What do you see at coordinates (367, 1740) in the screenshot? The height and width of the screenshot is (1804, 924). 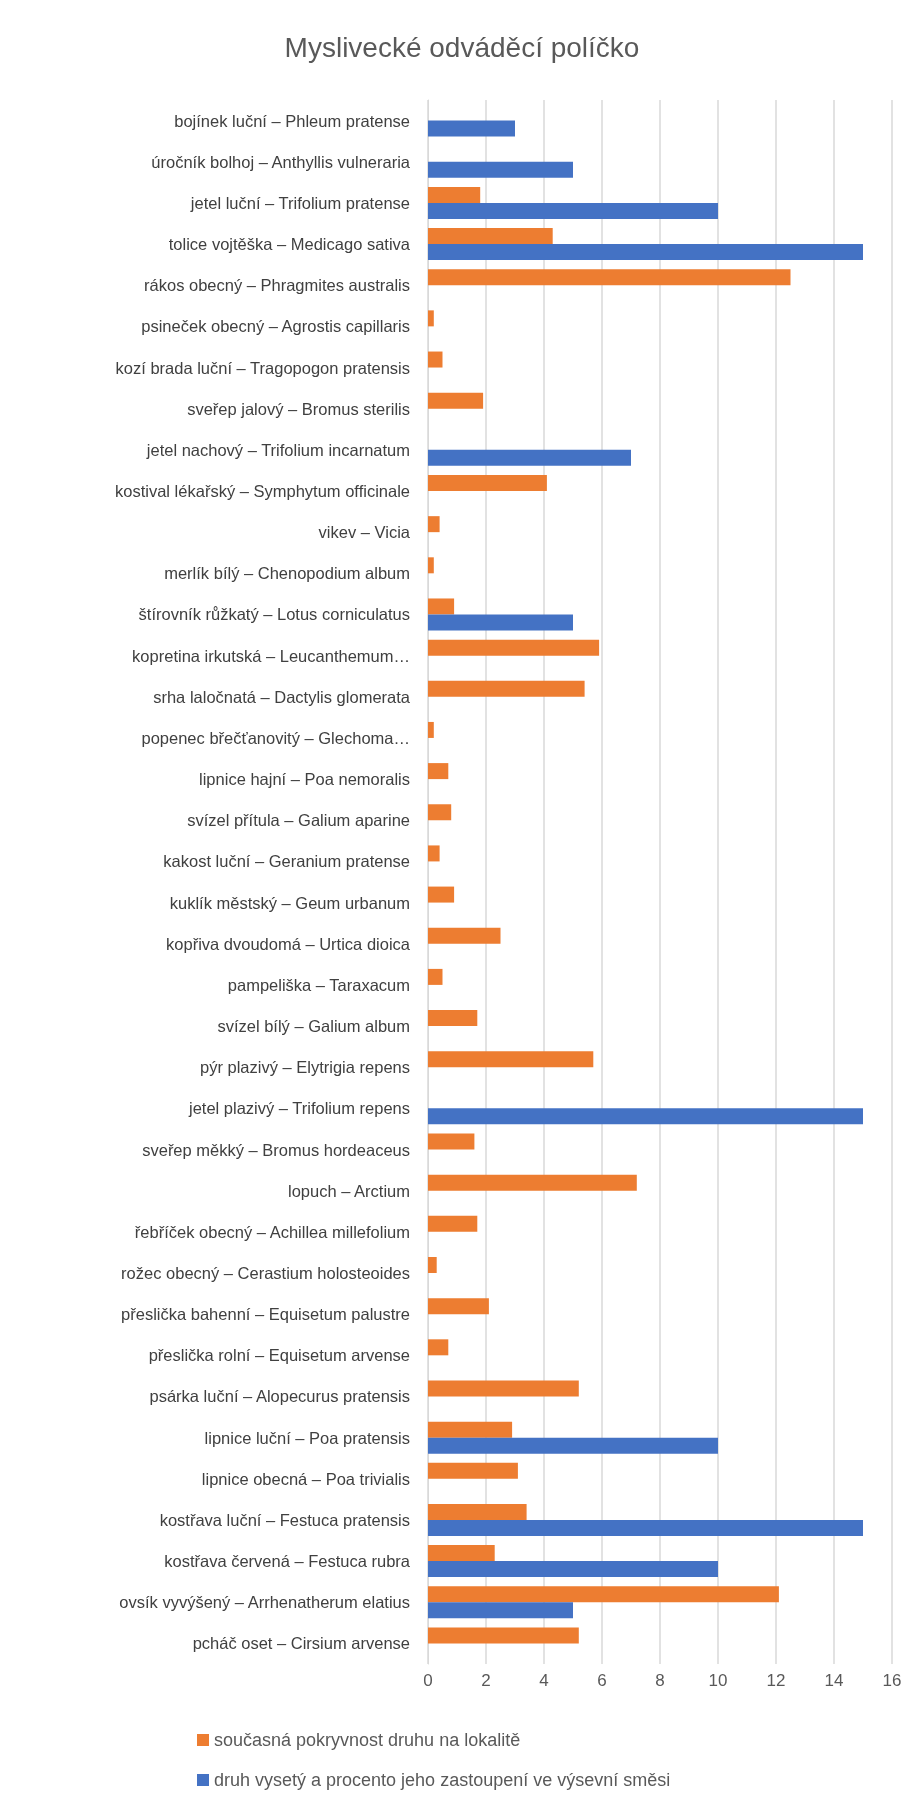 I see `legend-label: současná pokryvnost druhu na lokalitě` at bounding box center [367, 1740].